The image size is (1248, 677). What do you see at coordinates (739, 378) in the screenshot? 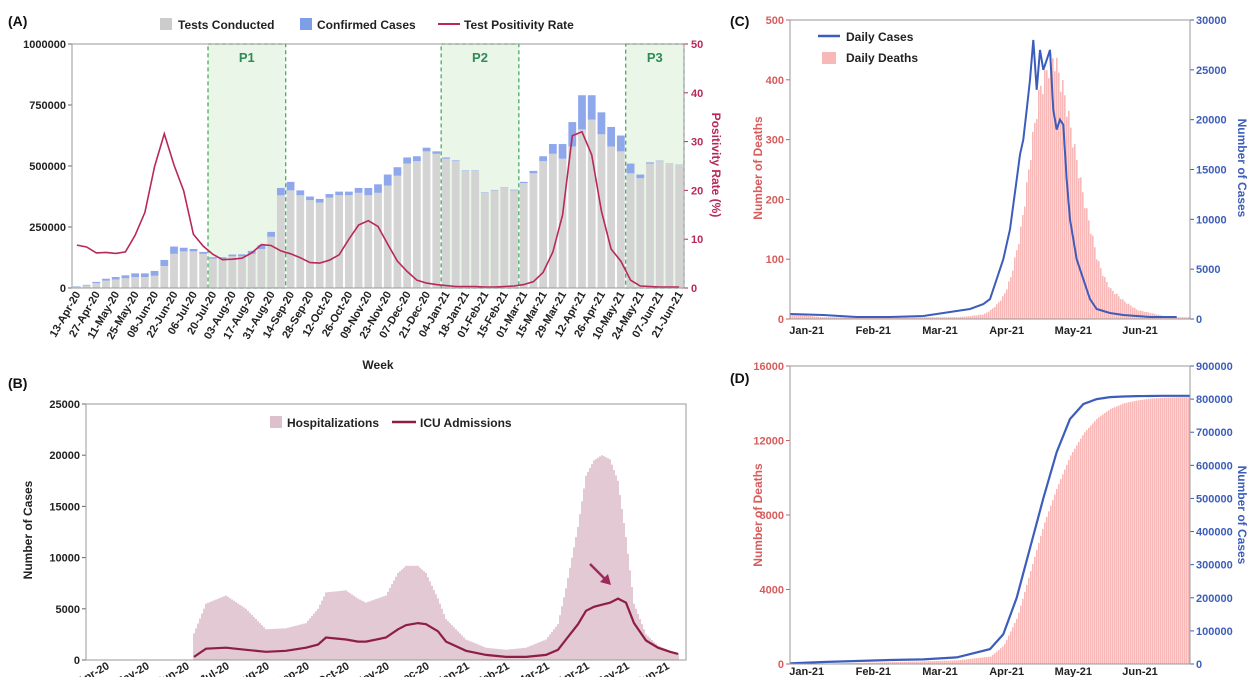
I see `panel-d-label: (D)` at bounding box center [739, 378].